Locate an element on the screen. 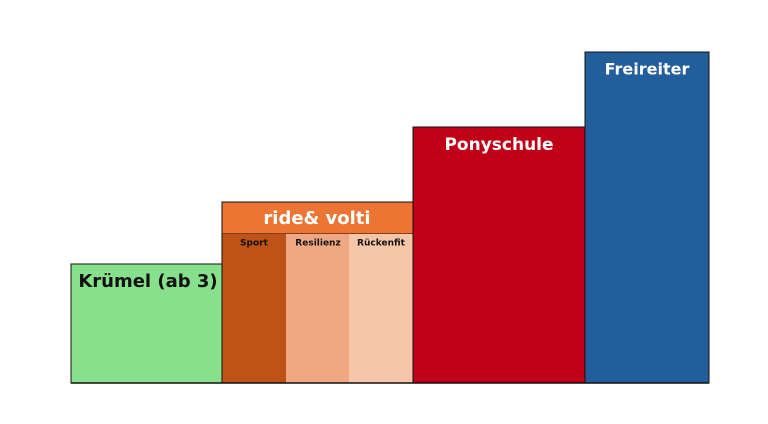 The width and height of the screenshot is (768, 424). ponyschule-label: Ponyschule is located at coordinates (498, 145).